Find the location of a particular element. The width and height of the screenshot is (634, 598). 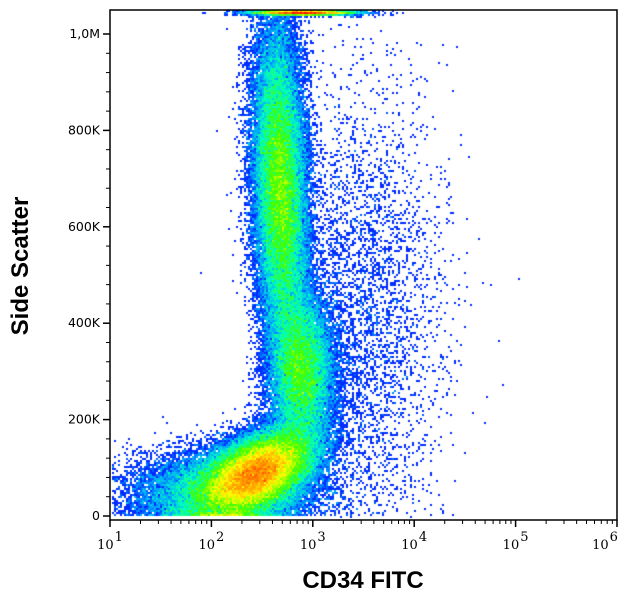

x-tick-exponent: 2 is located at coordinates (220, 537).